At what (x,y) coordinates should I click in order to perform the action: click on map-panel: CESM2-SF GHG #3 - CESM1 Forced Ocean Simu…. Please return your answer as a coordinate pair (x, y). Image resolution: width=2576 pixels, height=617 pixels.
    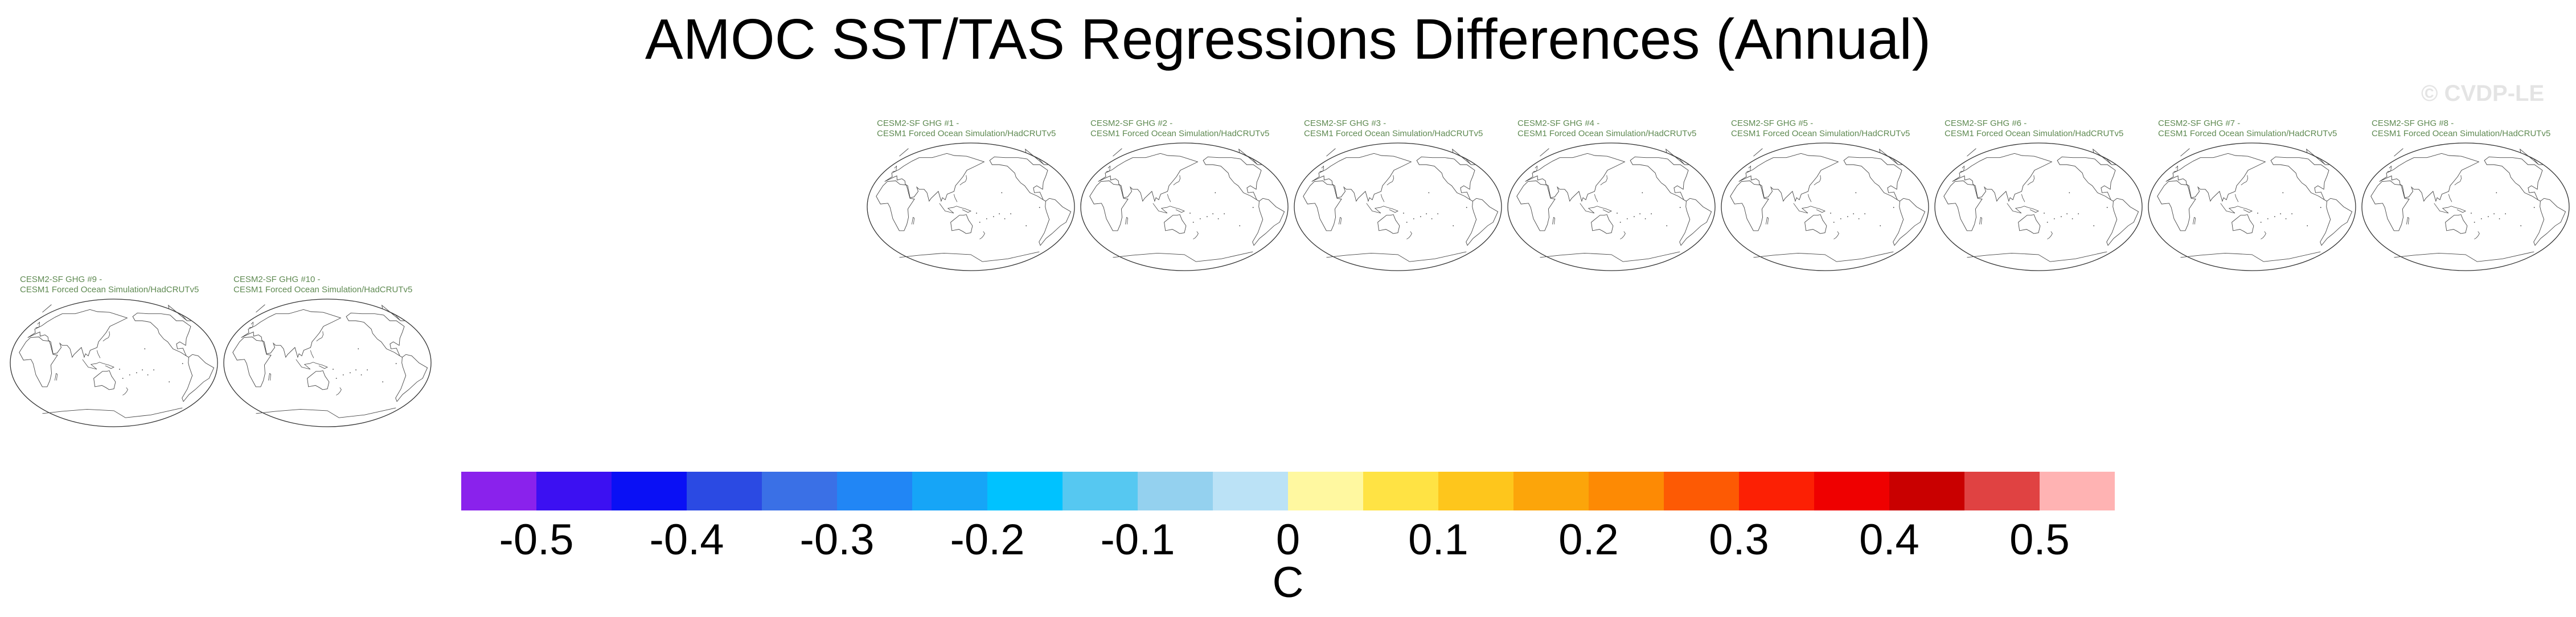
    Looking at the image, I should click on (1398, 197).